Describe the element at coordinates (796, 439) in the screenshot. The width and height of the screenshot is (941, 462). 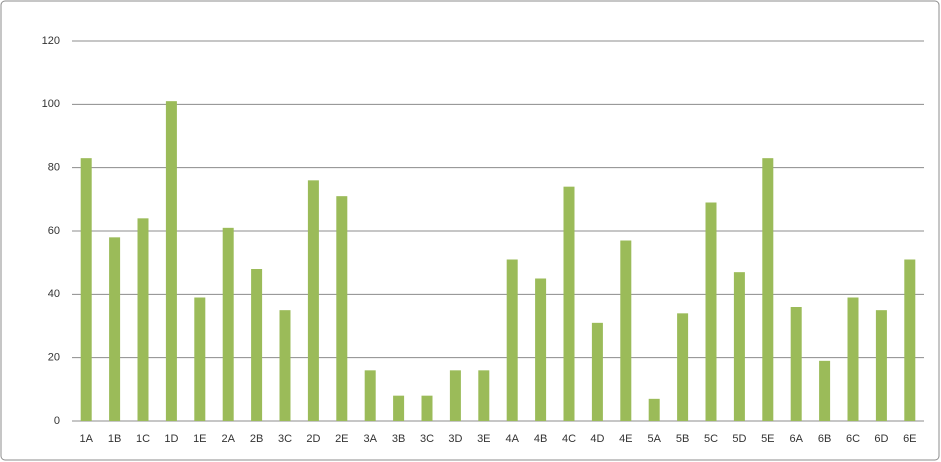
I see `x-tick-label: 6A` at that location.